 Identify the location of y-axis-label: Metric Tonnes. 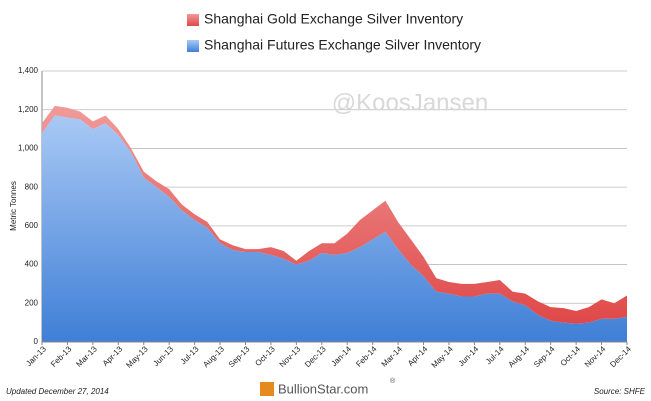
(13, 206).